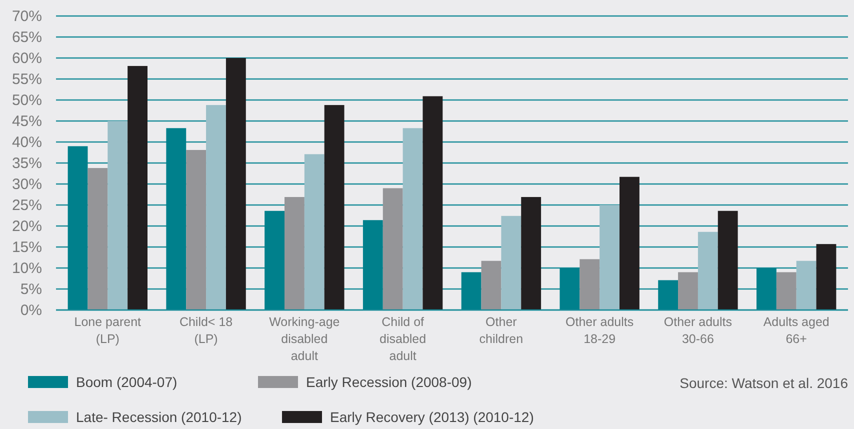 Image resolution: width=854 pixels, height=429 pixels. I want to click on y-tick-label: 45%, so click(27, 121).